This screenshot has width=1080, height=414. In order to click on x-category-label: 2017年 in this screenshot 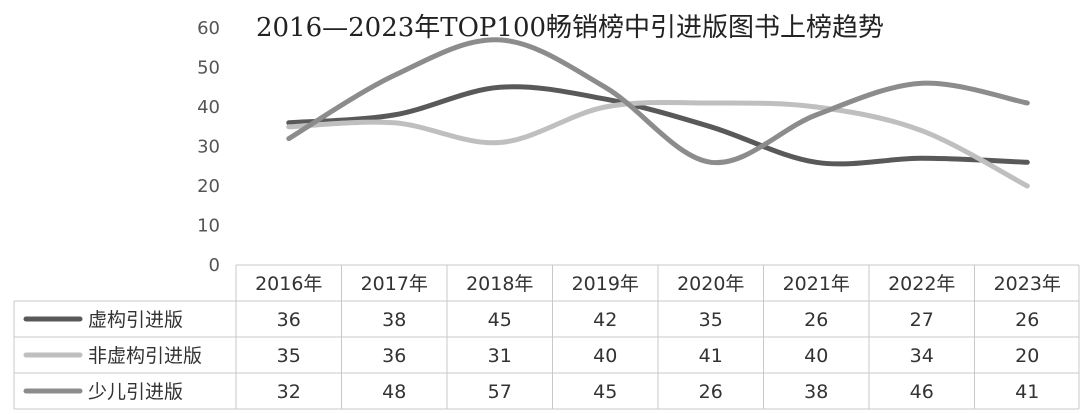, I will do `click(394, 284)`.